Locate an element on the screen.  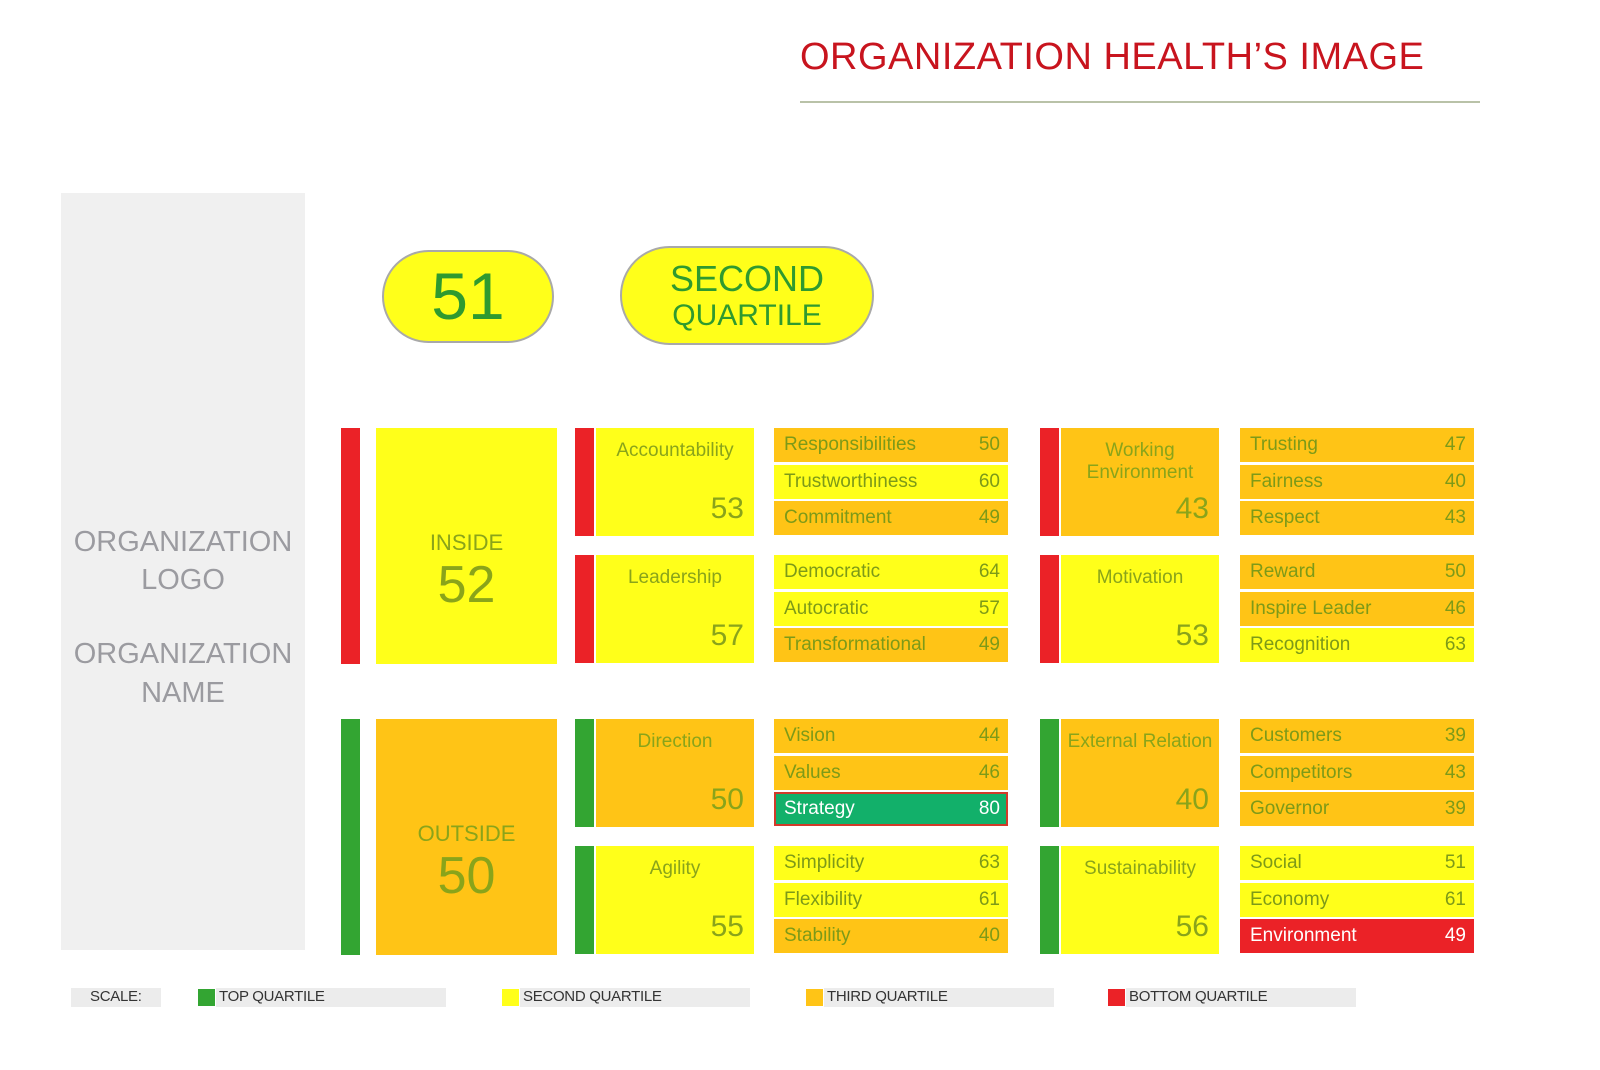
sub-item-transformational: Transformational 49 is located at coordinates (891, 645).